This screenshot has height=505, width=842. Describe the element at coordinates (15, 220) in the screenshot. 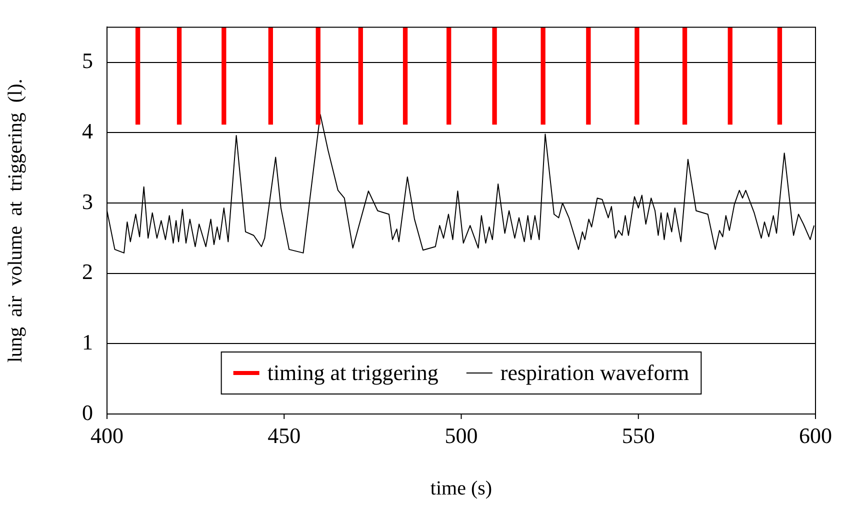

I see `y-axis-title: lung air volume at triggering (l).` at that location.